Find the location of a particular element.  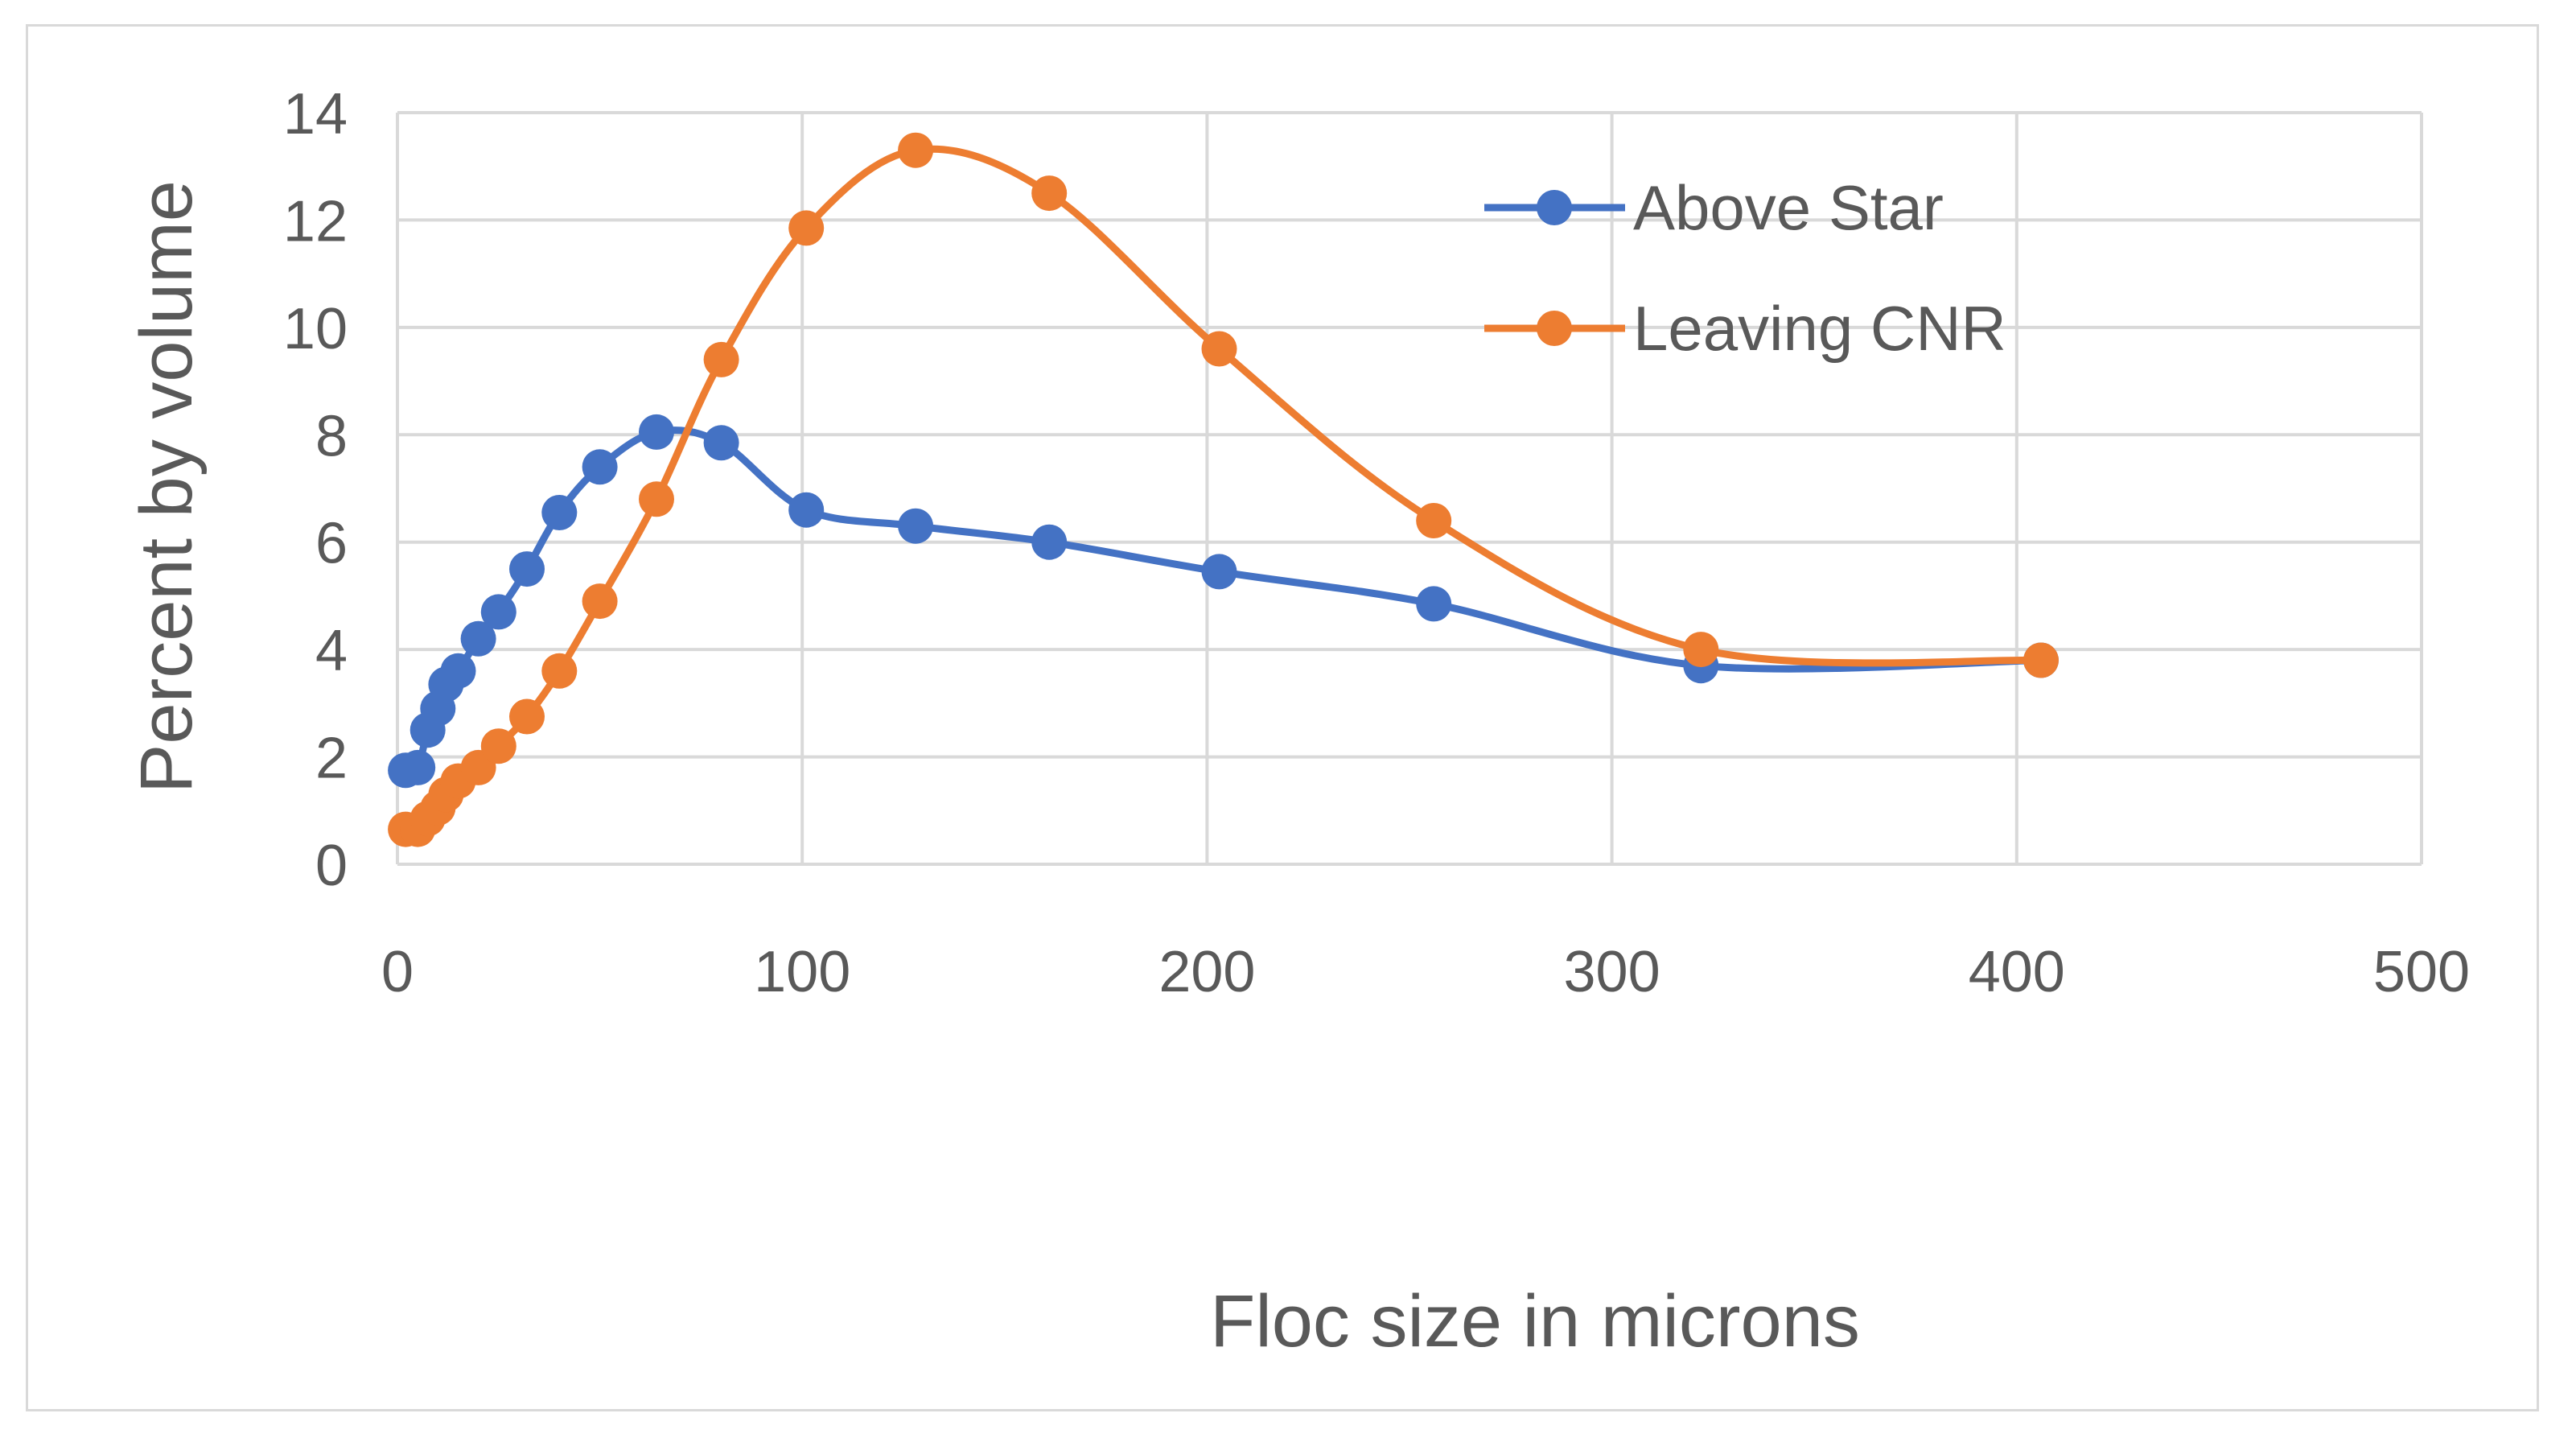

y-axis-title: Percent by volume is located at coordinates (167, 486).